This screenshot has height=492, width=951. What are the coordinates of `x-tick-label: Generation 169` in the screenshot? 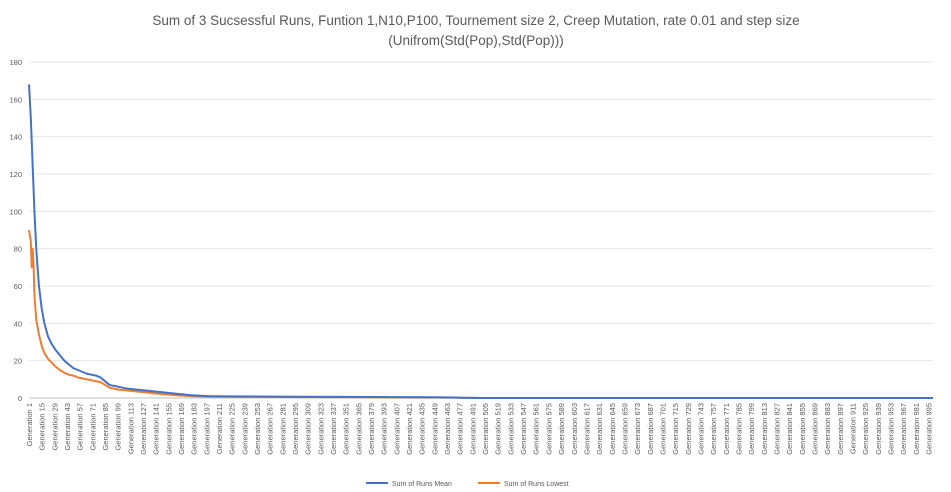 It's located at (181, 429).